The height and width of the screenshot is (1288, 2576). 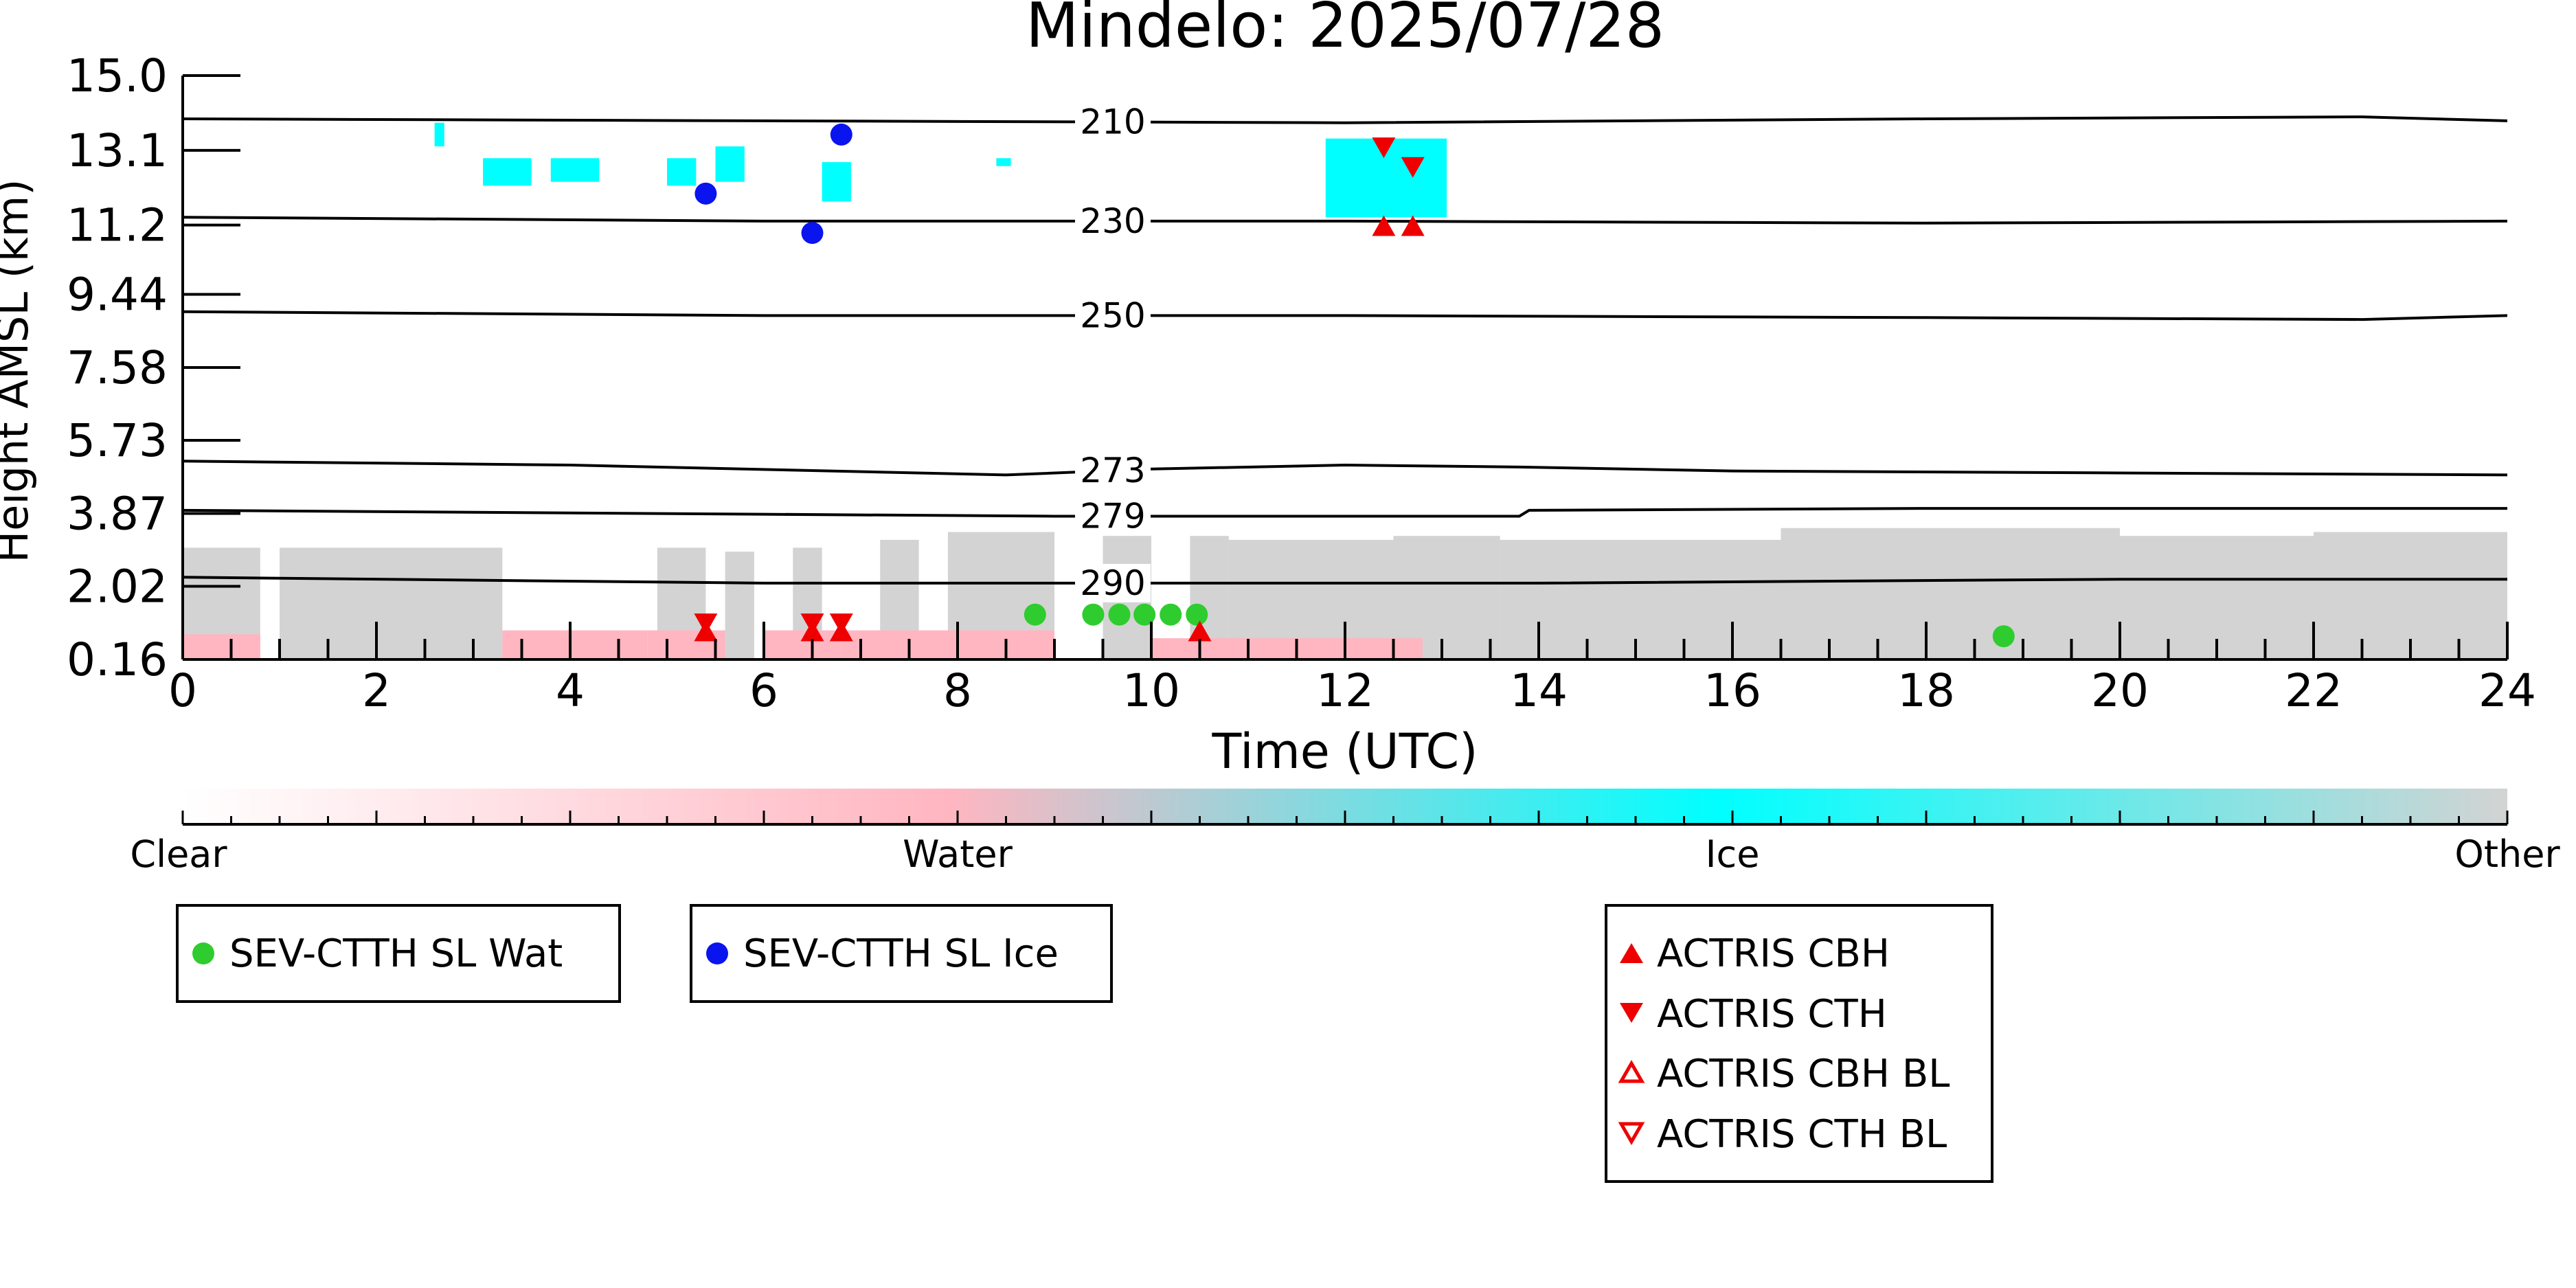 I want to click on y-tick-label: 9.44, so click(x=117, y=294).